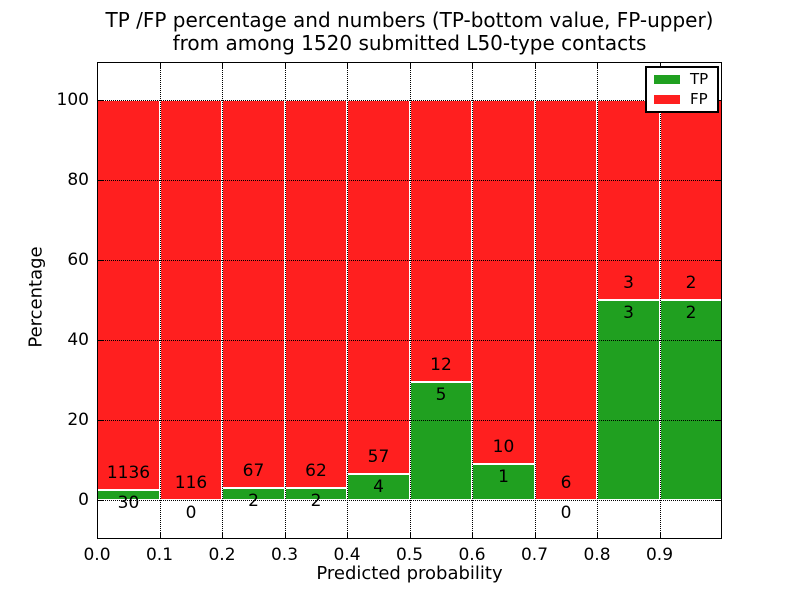  Describe the element at coordinates (628, 283) in the screenshot. I see `fp-count-label: 3` at that location.